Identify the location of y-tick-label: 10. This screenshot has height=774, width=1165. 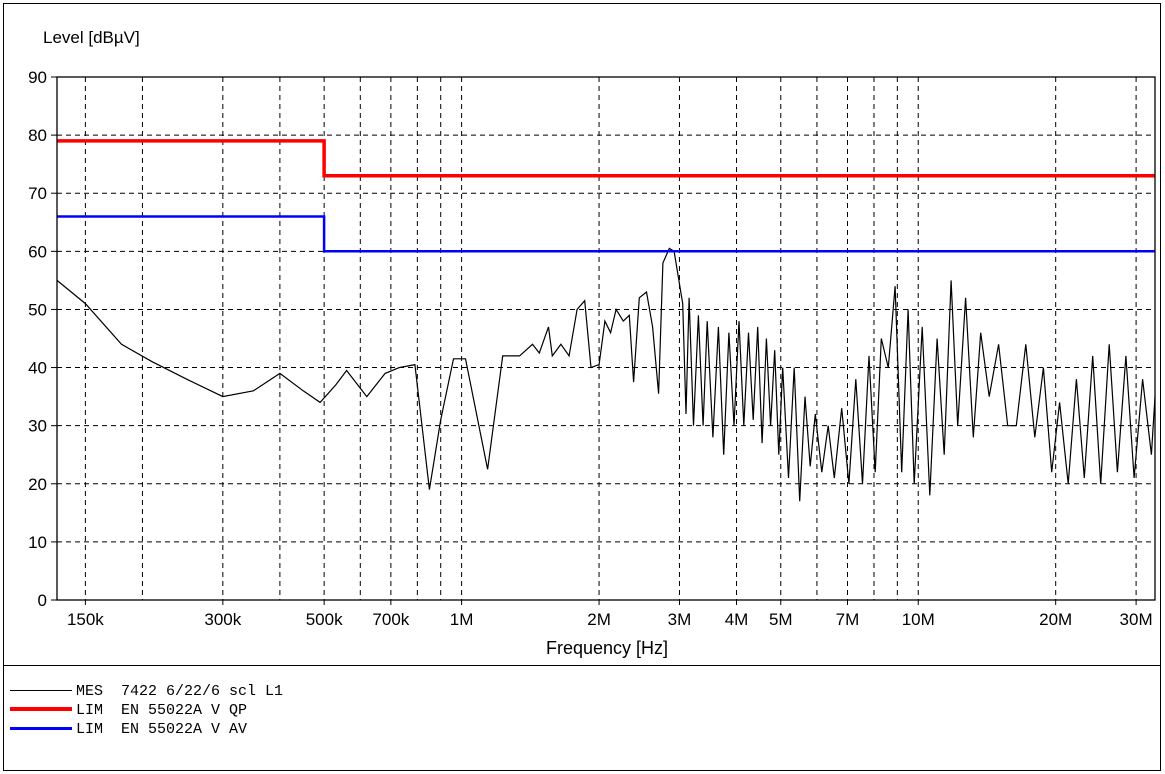
(37, 542).